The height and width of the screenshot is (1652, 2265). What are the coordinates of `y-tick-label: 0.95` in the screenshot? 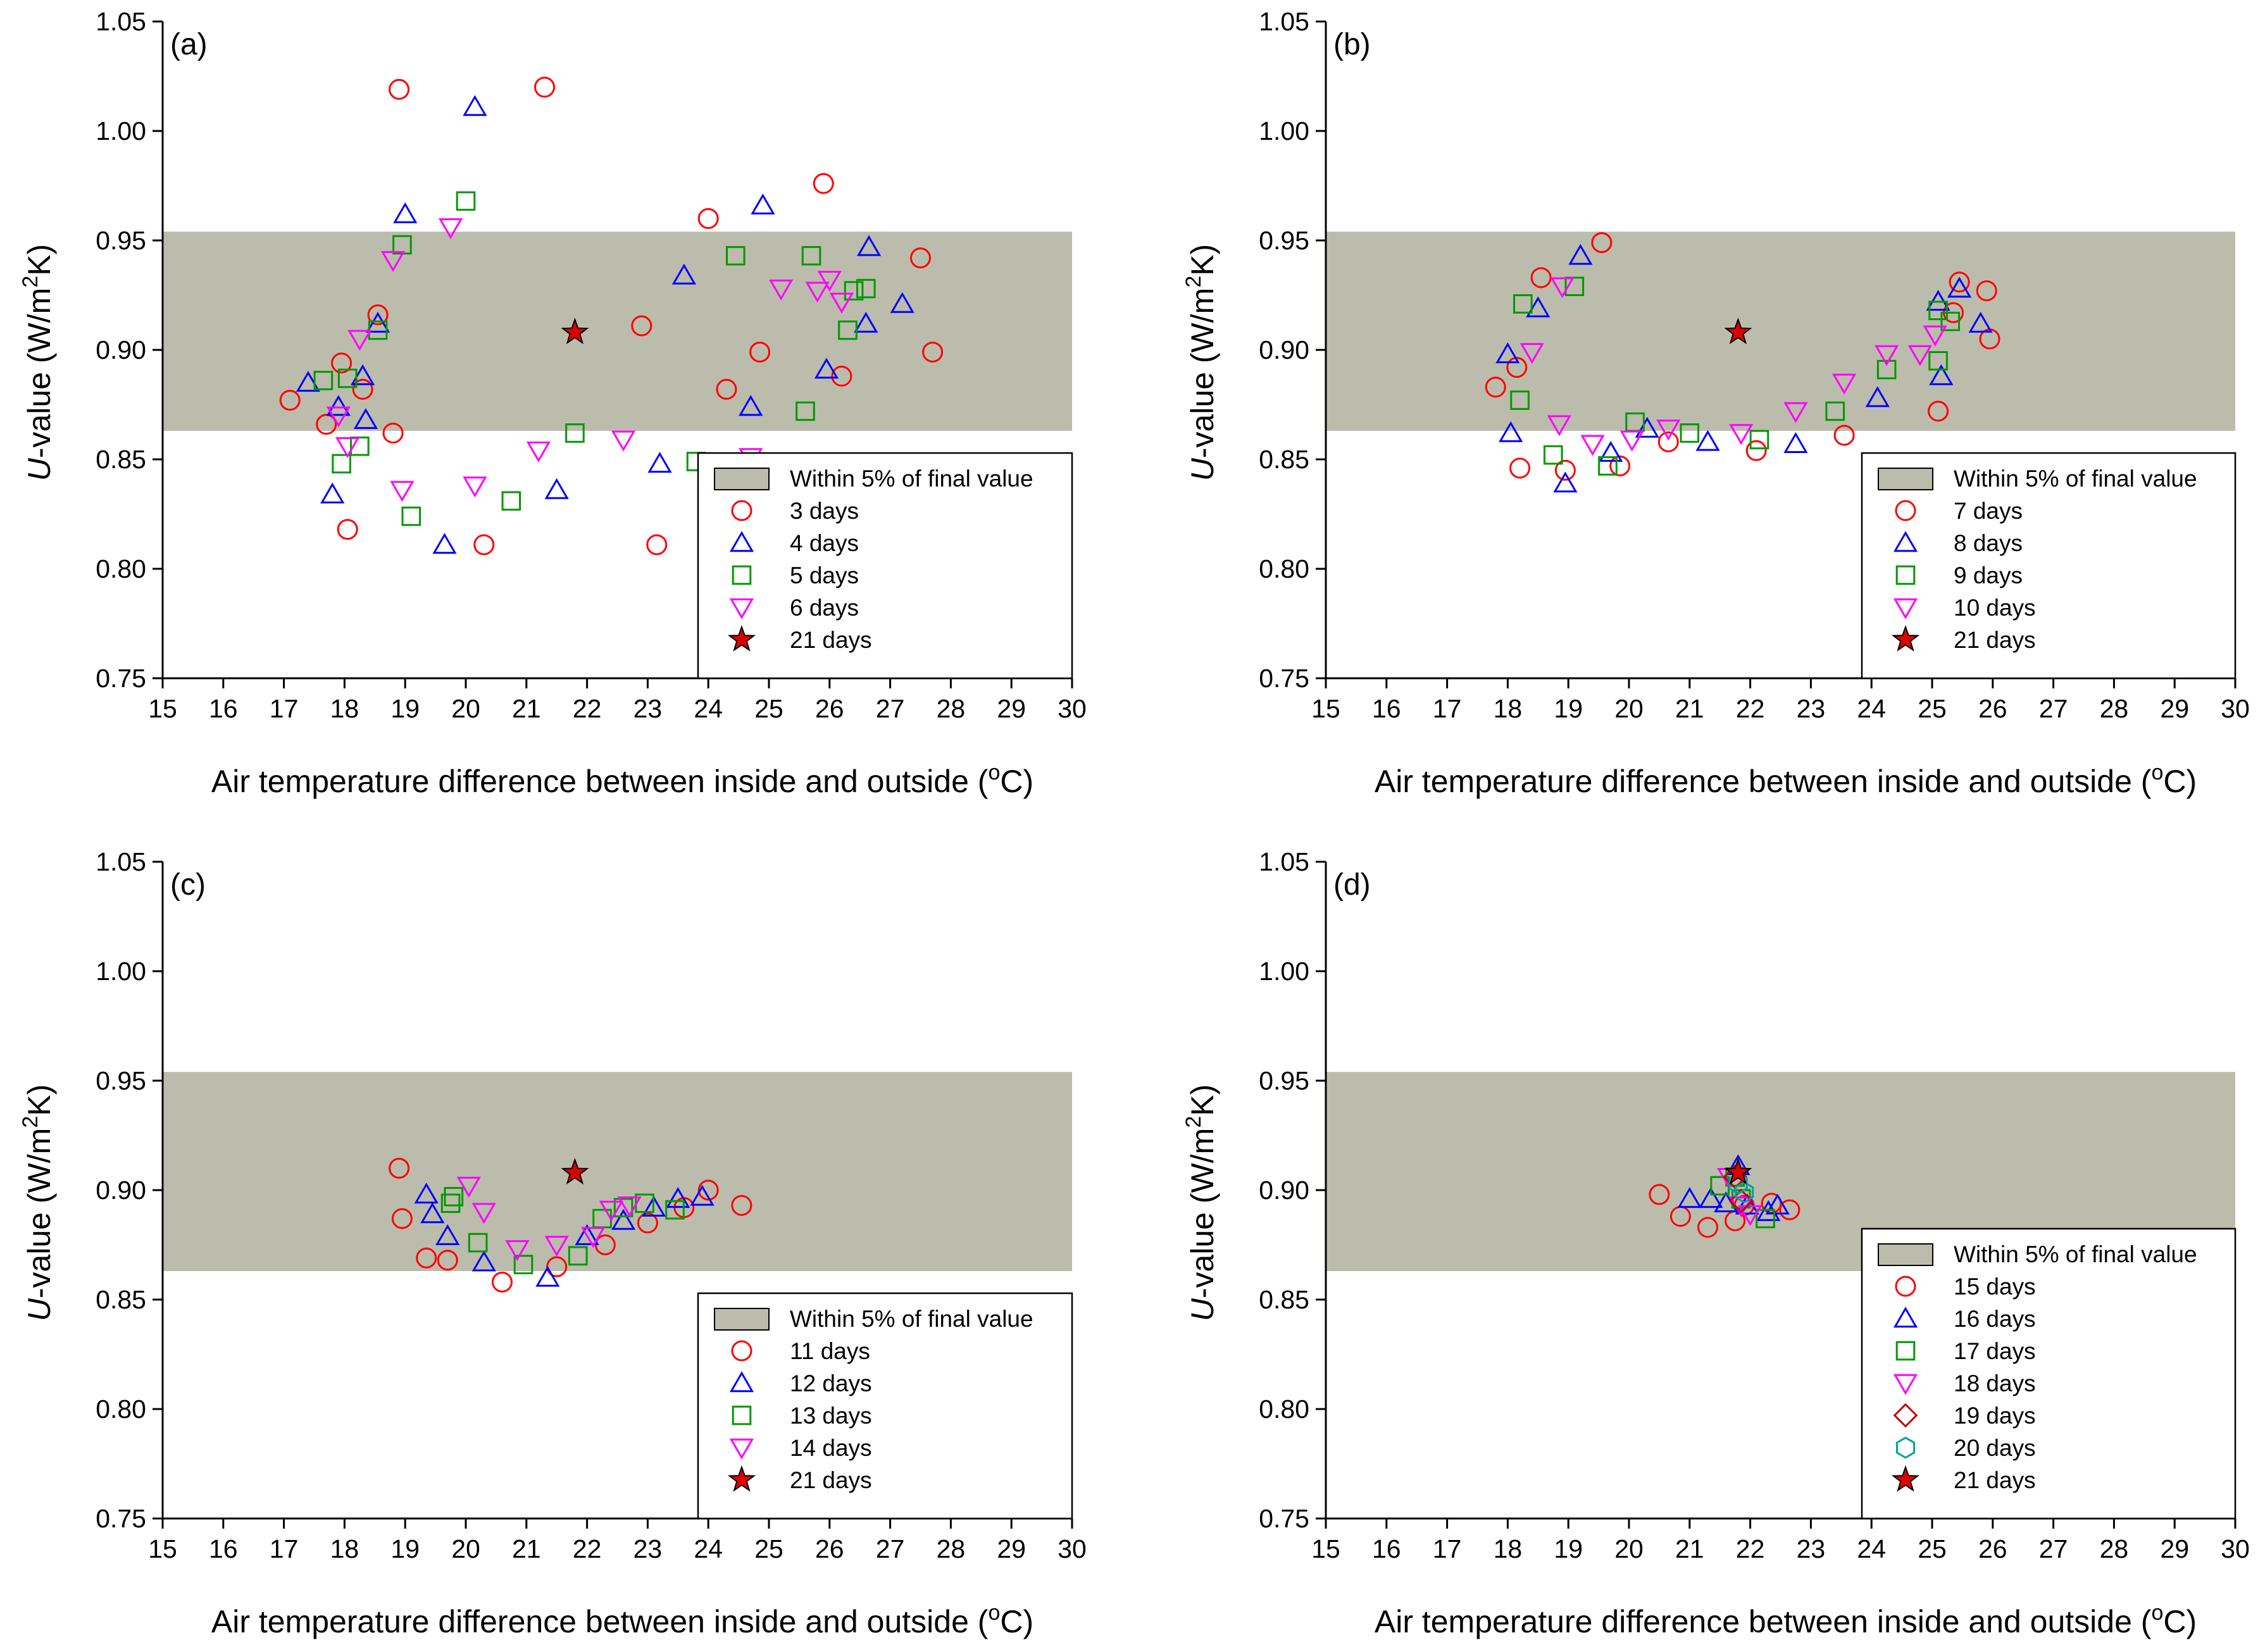 It's located at (121, 240).